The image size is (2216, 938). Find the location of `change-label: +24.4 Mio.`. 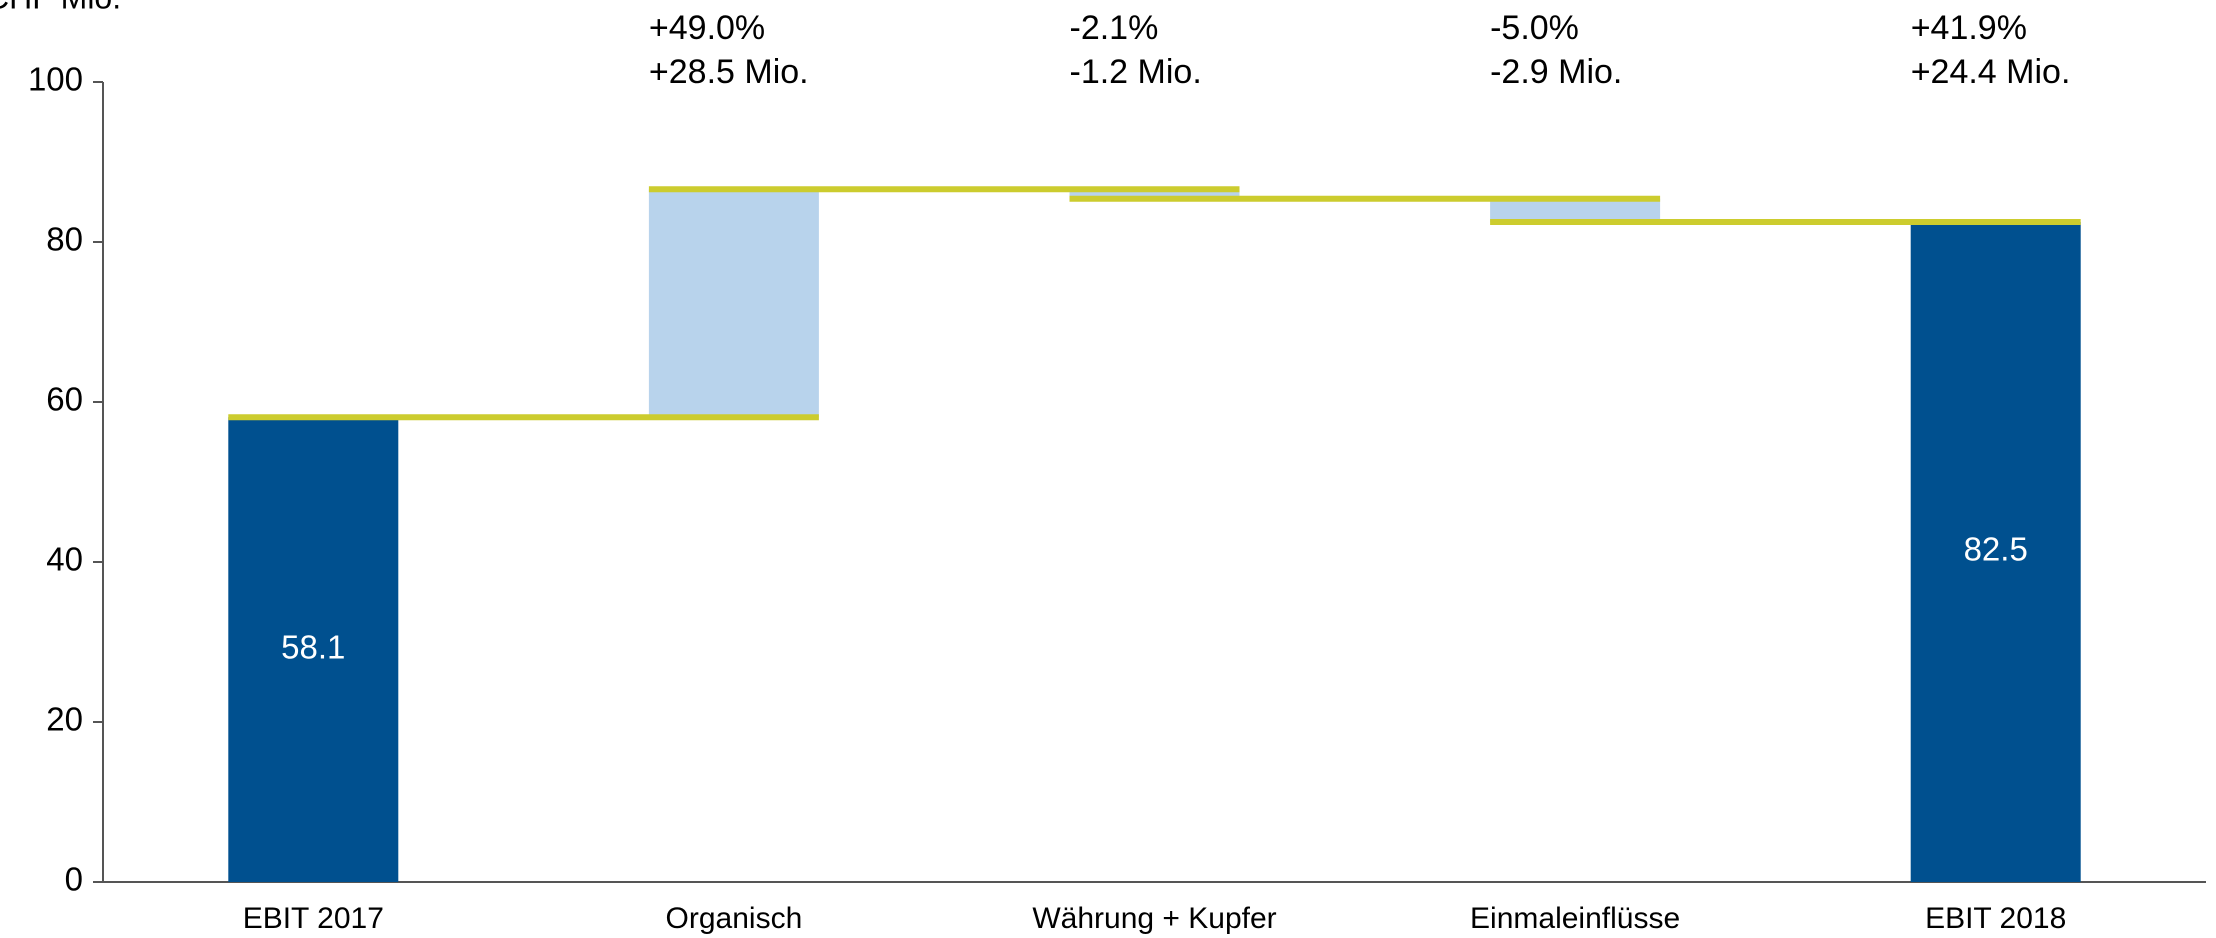

change-label: +24.4 Mio. is located at coordinates (1991, 72).